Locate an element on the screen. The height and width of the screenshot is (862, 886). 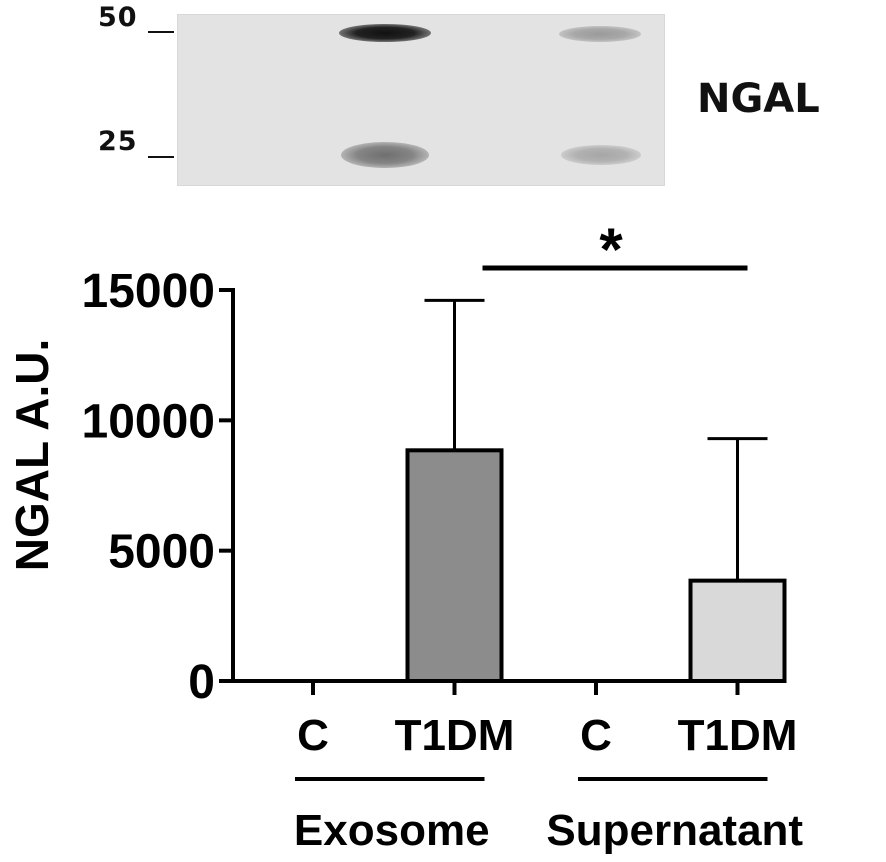
y-tick-label: 15000 is located at coordinates (148, 291).